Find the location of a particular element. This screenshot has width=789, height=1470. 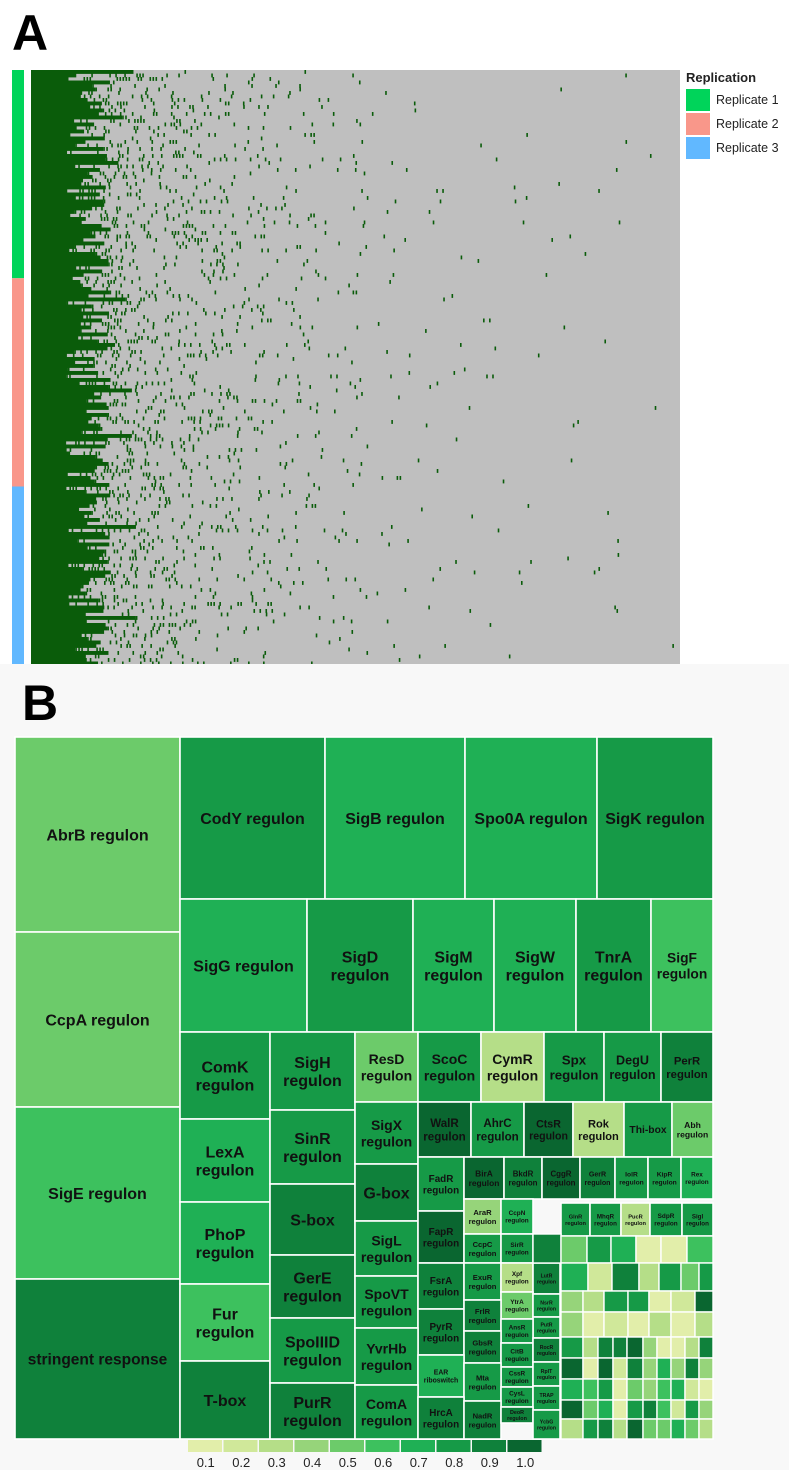

treemap-cell is located at coordinates (517, 1305).